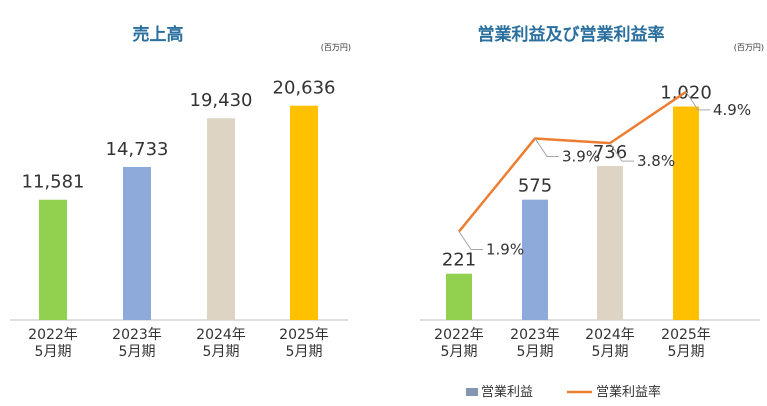  What do you see at coordinates (459, 260) in the screenshot?
I see `profit-value-label: 221` at bounding box center [459, 260].